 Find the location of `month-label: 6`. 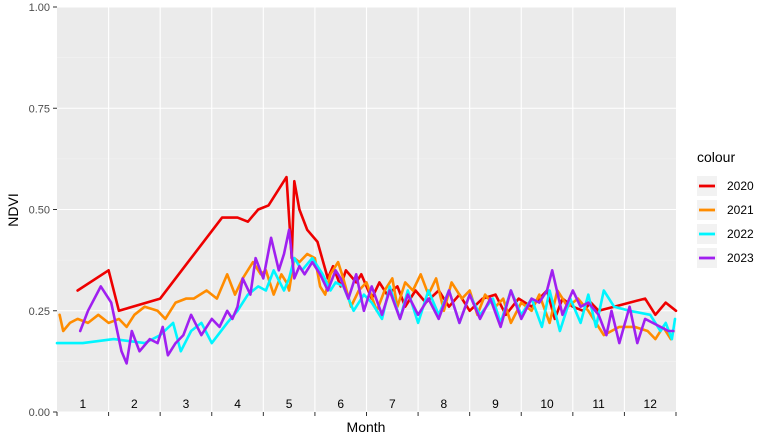

month-label: 6 is located at coordinates (340, 404).